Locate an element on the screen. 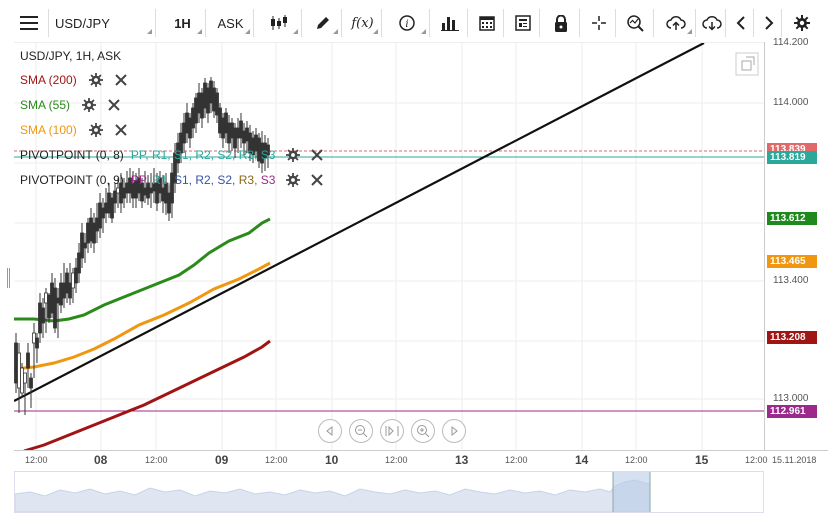 Image resolution: width=828 pixels, height=519 pixels. reset-icon is located at coordinates (392, 431).